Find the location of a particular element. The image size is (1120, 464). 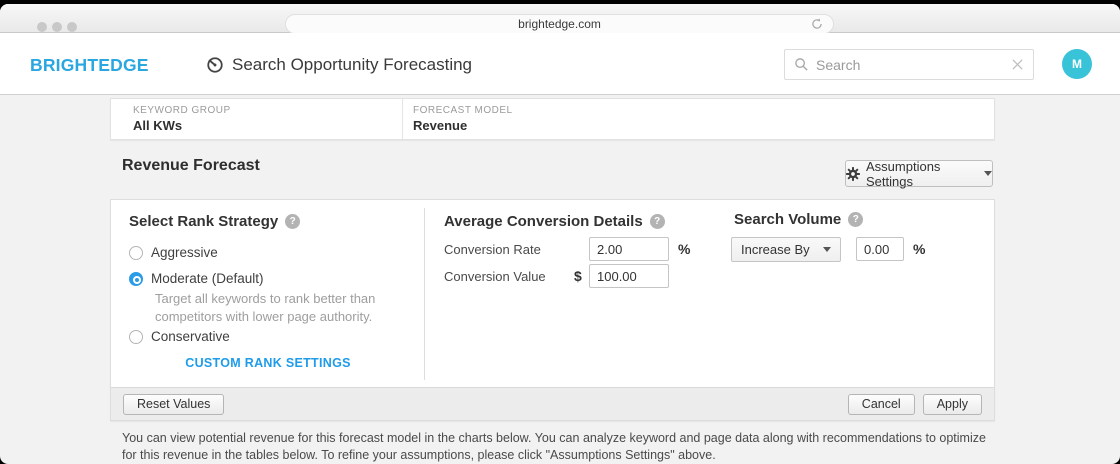

window-minimize-button is located at coordinates (57, 27).